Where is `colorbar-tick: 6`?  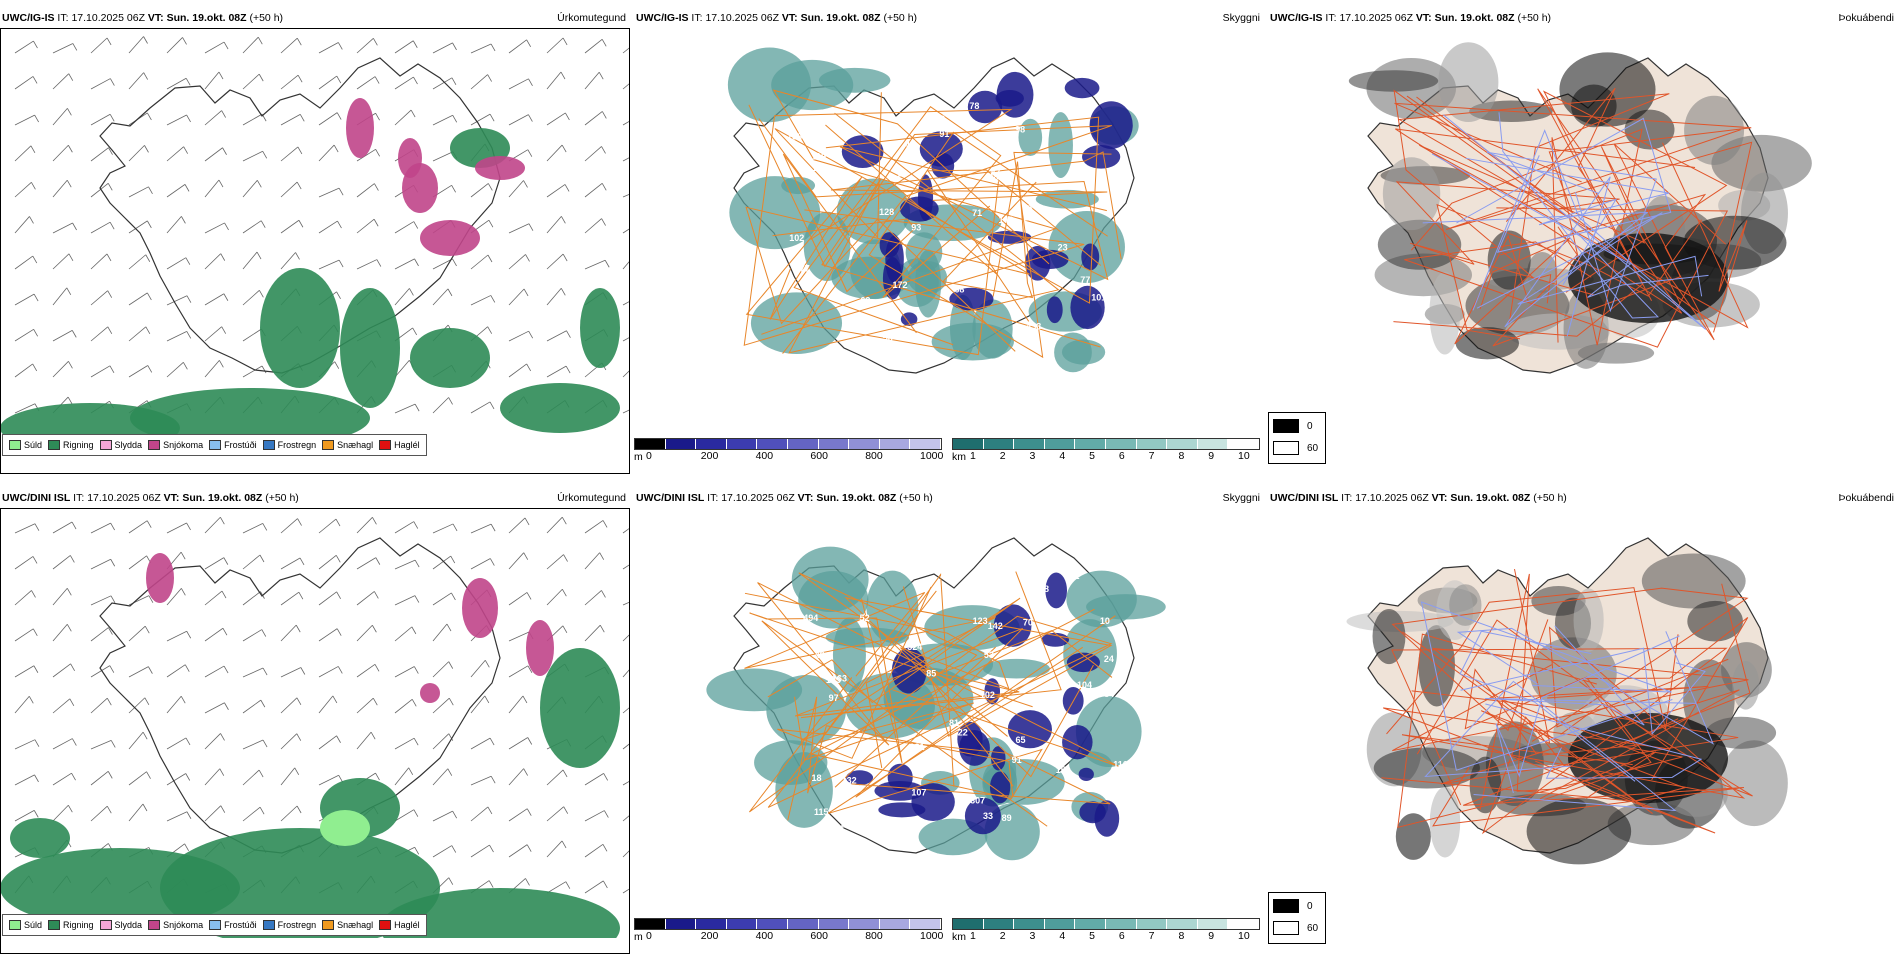 colorbar-tick: 6 is located at coordinates (1121, 456).